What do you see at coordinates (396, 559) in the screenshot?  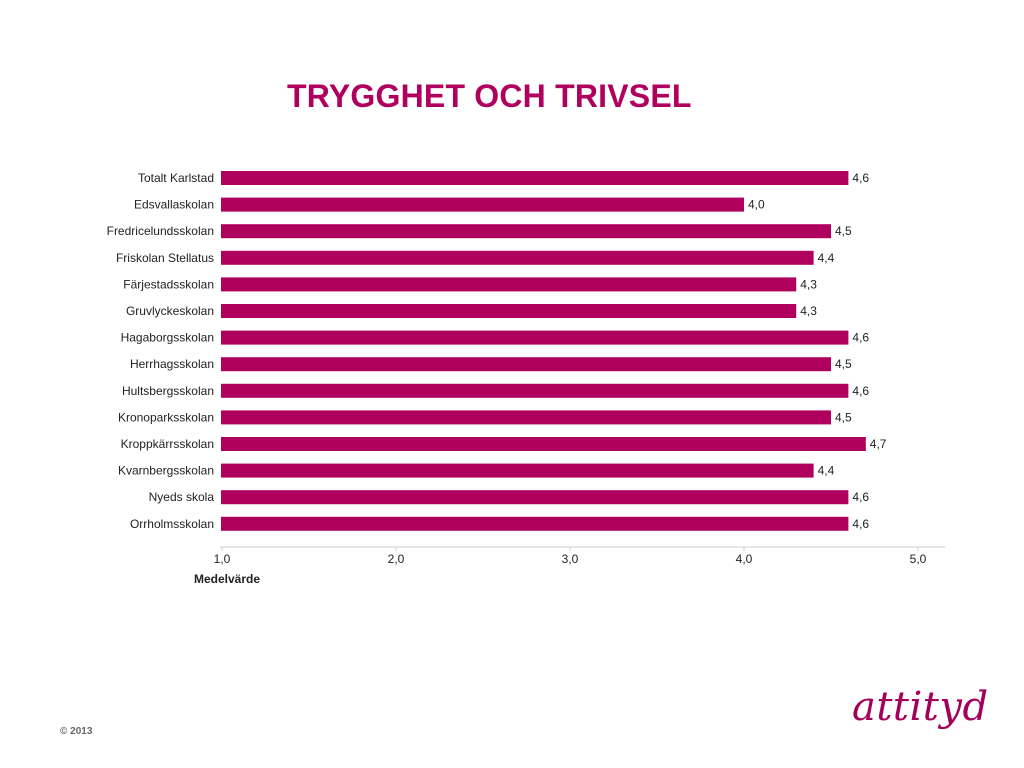 I see `x-tick-label: 2,0` at bounding box center [396, 559].